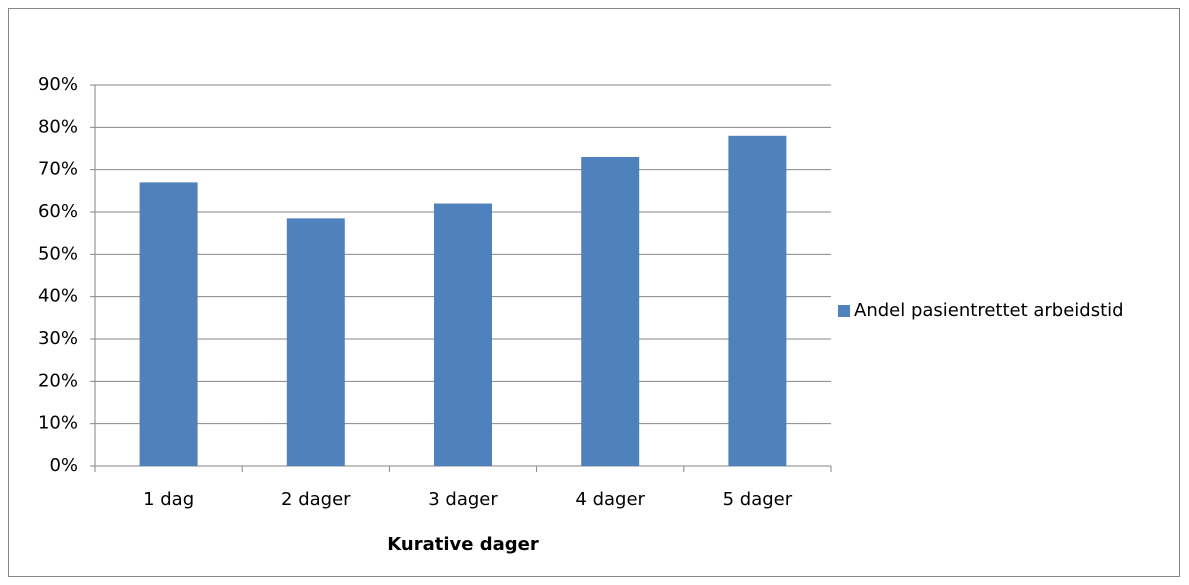  I want to click on x-tick-label: 2 dager, so click(316, 499).